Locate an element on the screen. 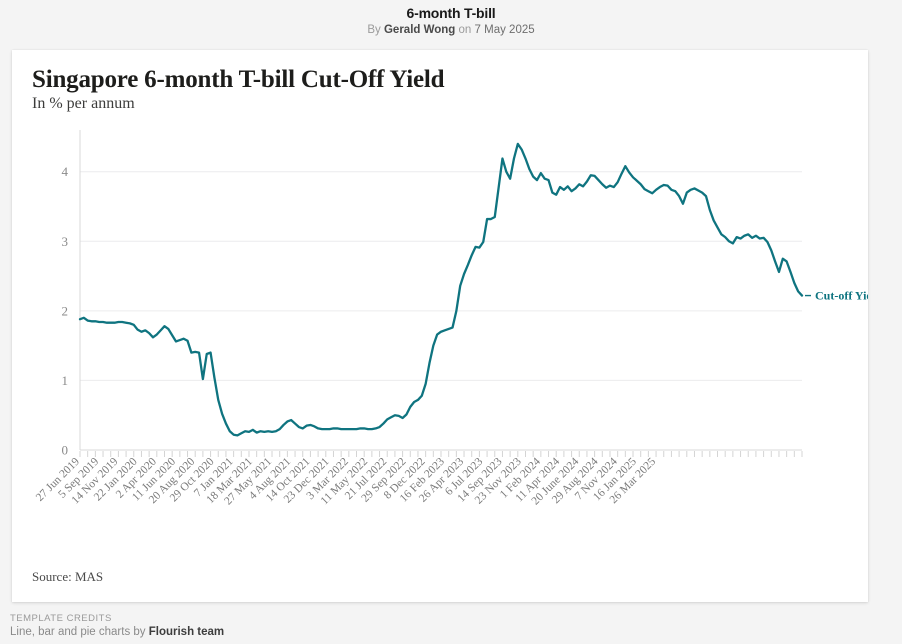  credits-label: TEMPLATE CREDITS is located at coordinates (61, 618).